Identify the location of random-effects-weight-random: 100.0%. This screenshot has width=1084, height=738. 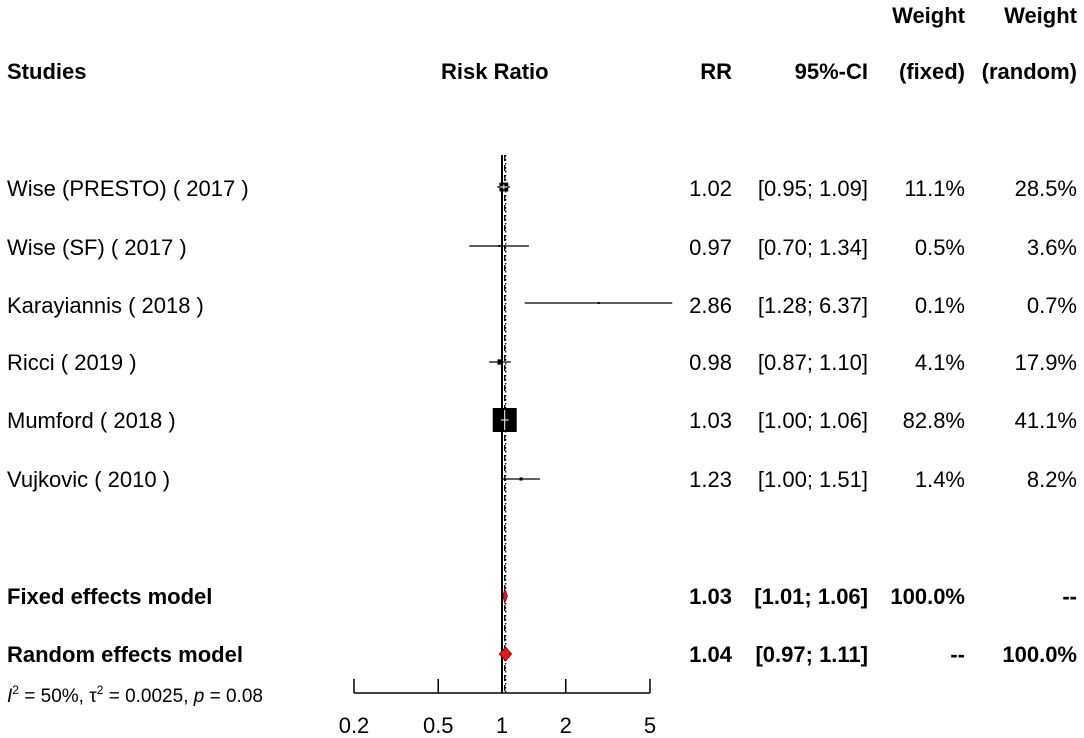
(1039, 654).